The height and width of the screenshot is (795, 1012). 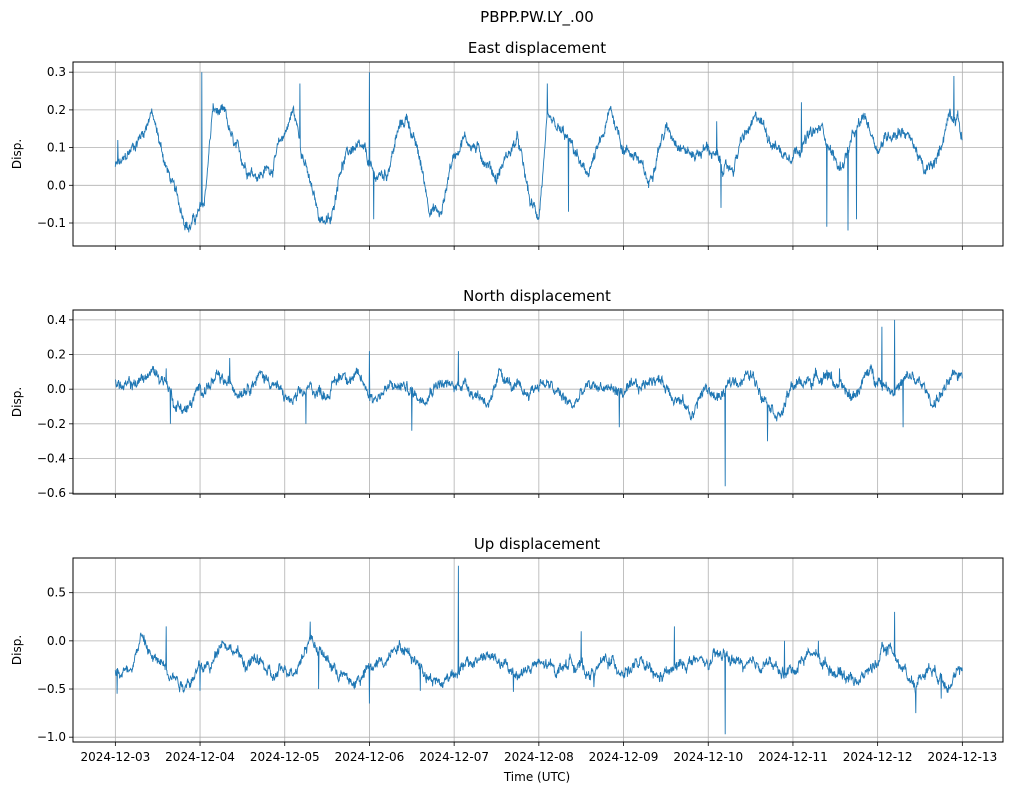 I want to click on x-tick-label: 2024-12-03, so click(x=115, y=757).